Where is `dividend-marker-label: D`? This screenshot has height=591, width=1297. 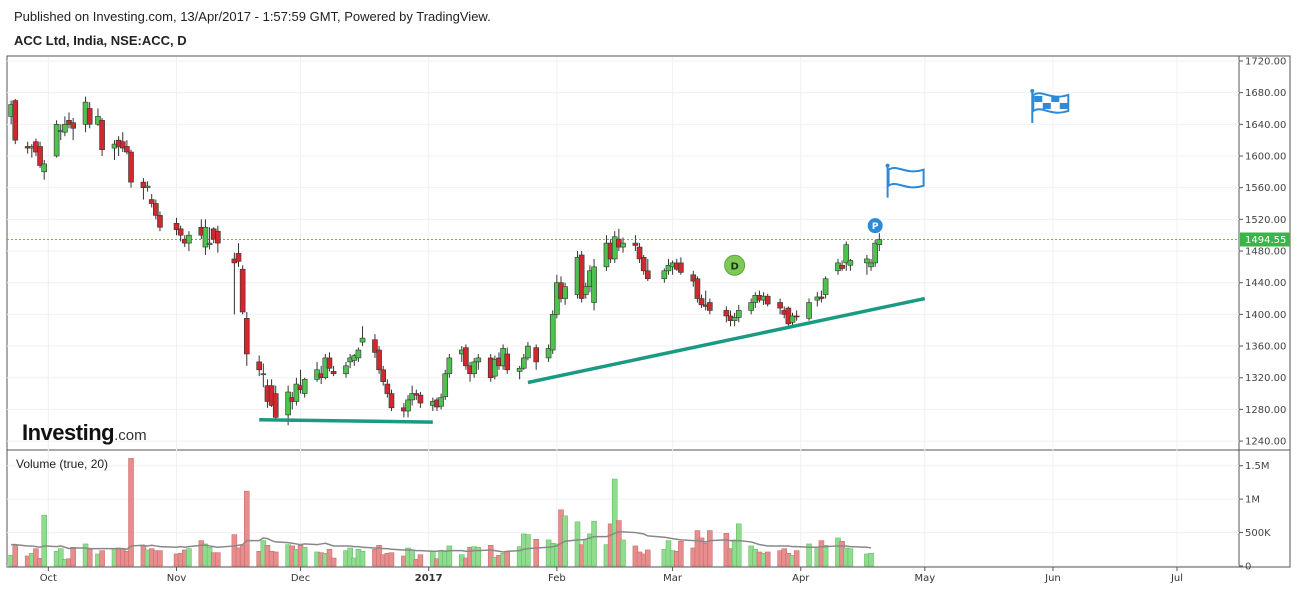
dividend-marker-label: D is located at coordinates (734, 266).